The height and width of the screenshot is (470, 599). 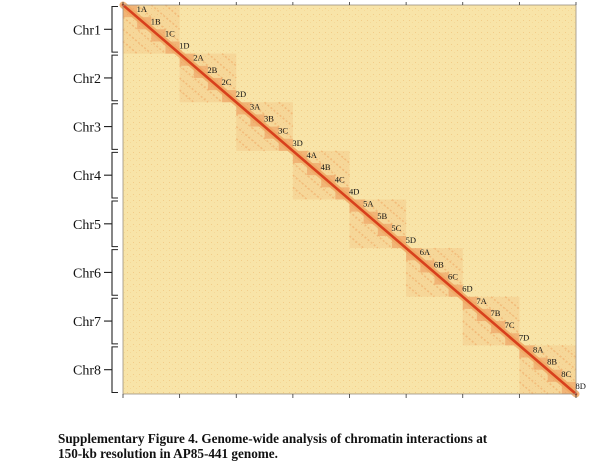 What do you see at coordinates (212, 70) in the screenshot?
I see `block-label: 2B` at bounding box center [212, 70].